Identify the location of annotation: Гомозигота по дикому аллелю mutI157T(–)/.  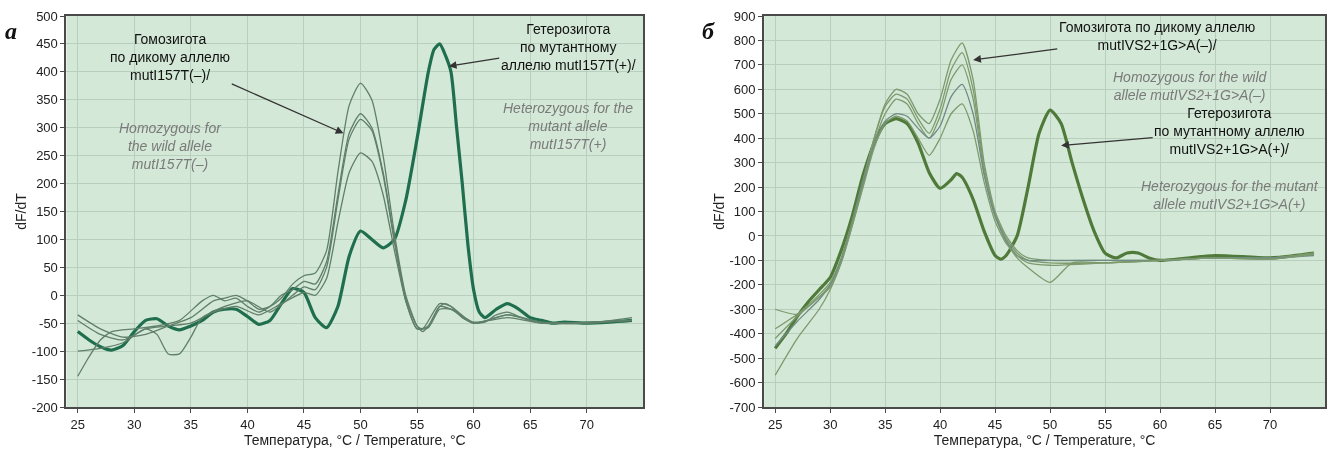
(170, 57).